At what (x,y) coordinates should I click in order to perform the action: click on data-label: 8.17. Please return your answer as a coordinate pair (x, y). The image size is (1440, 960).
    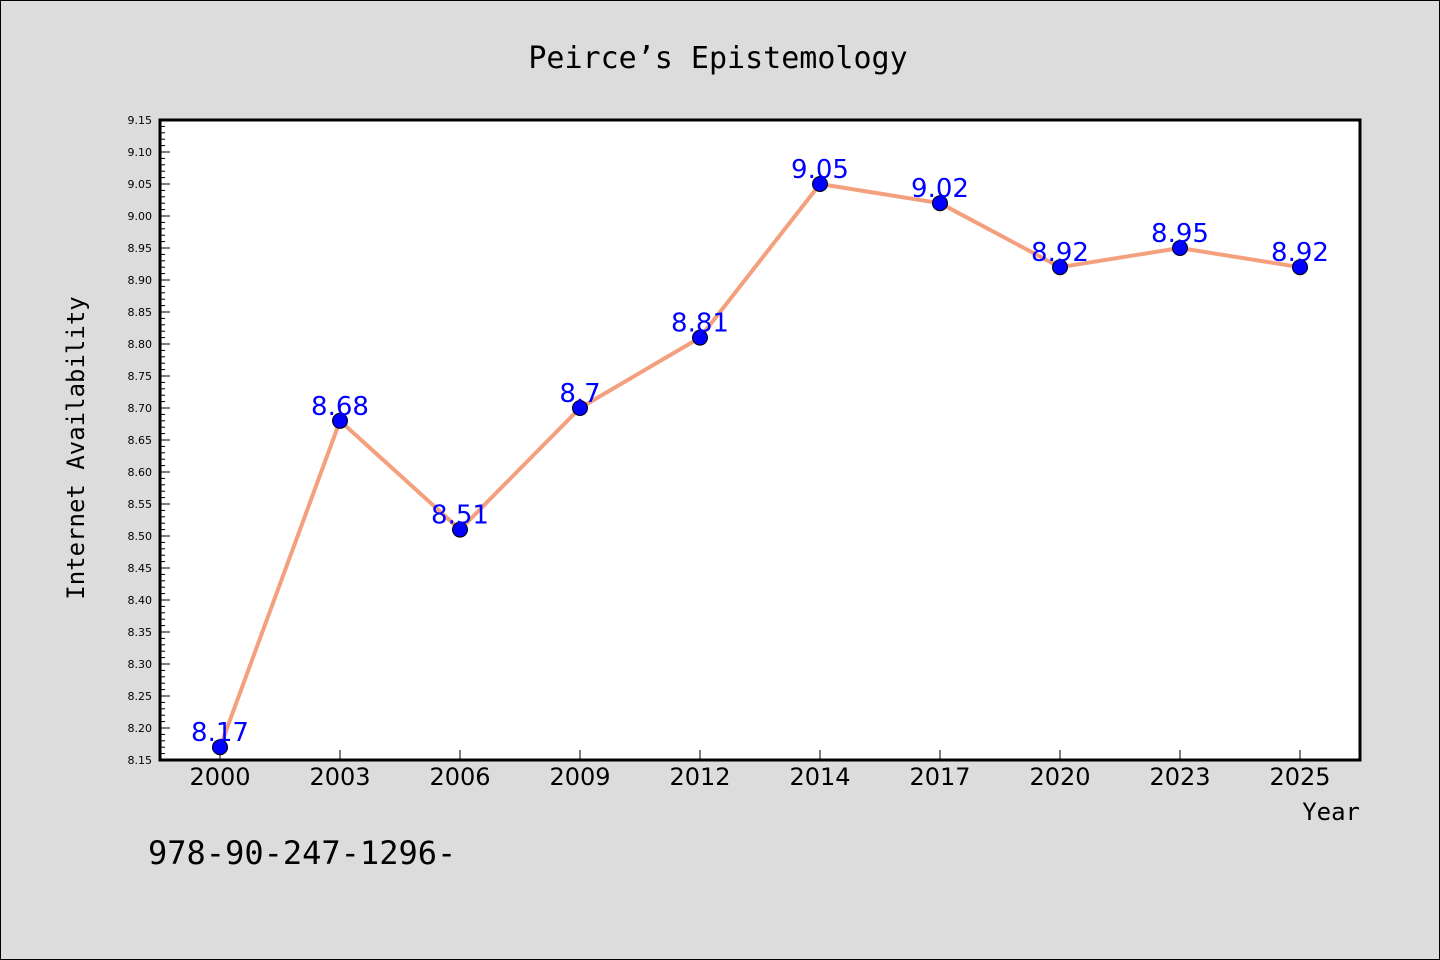
    Looking at the image, I should click on (220, 733).